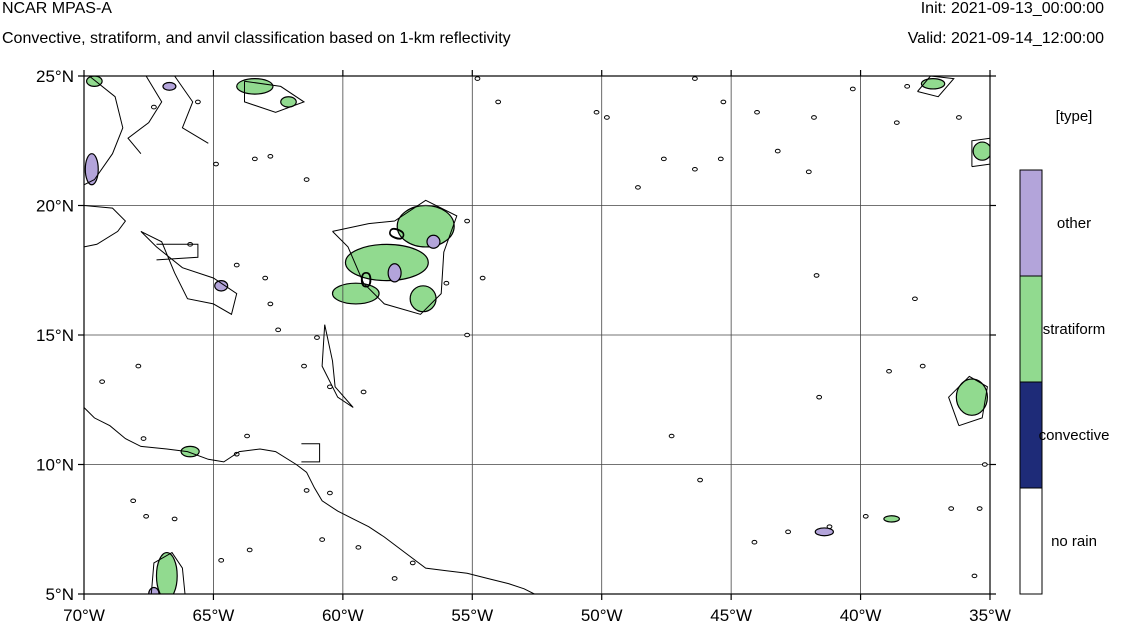 The width and height of the screenshot is (1128, 641). I want to click on lon-tick-label: 55°W, so click(472, 615).